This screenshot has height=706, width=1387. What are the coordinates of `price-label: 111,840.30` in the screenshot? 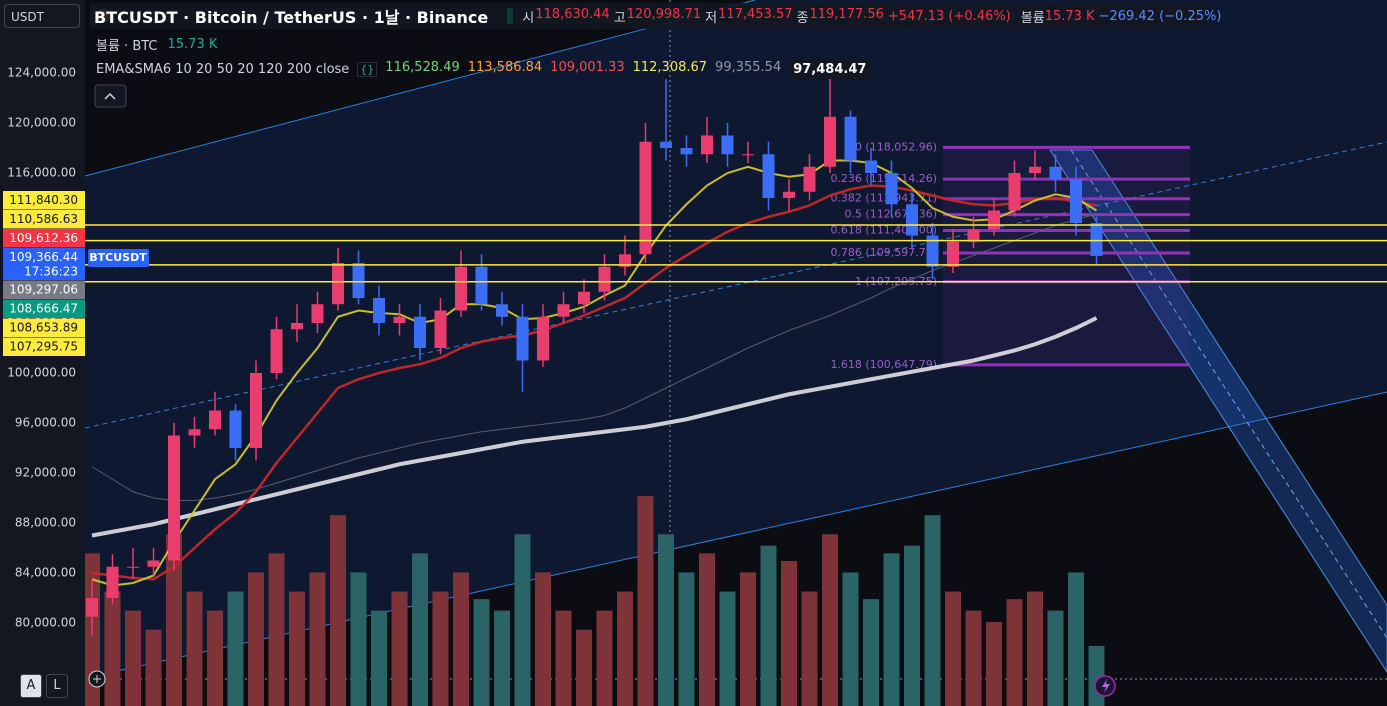 It's located at (43, 200).